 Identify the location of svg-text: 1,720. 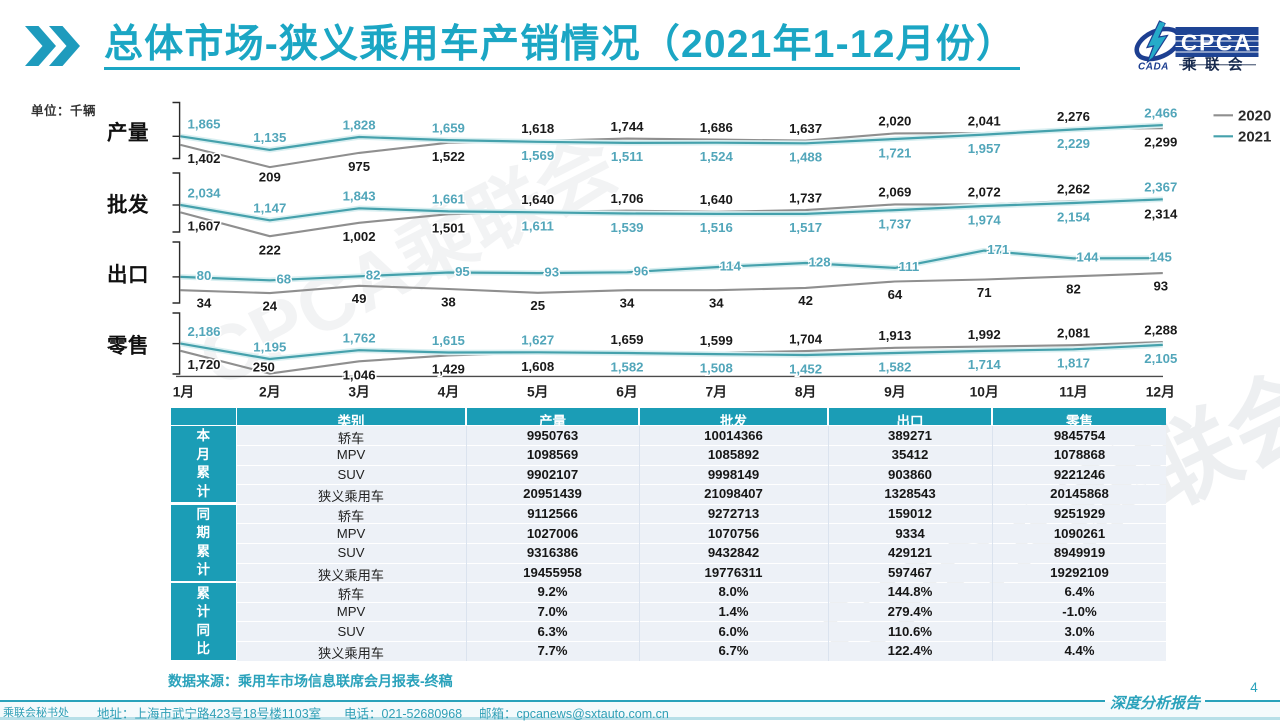
(203, 364).